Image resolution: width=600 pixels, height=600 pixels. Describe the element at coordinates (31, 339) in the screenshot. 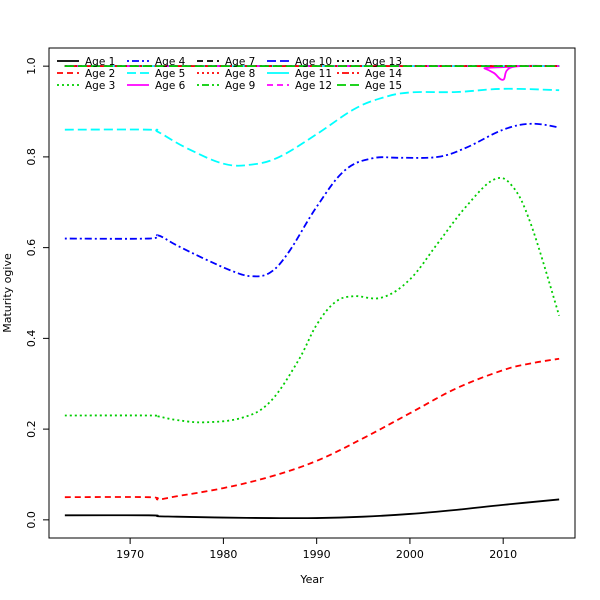

I see `y-tick-label: 0.4` at that location.